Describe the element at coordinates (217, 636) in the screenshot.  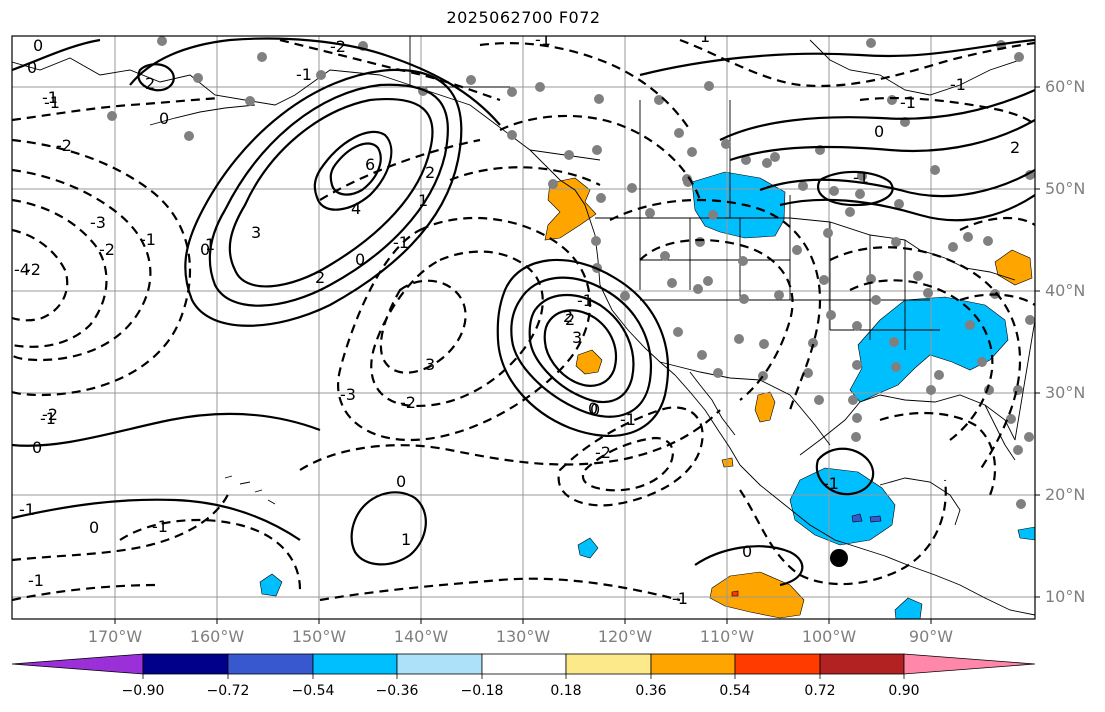
I see `lon-label: 160°W` at that location.